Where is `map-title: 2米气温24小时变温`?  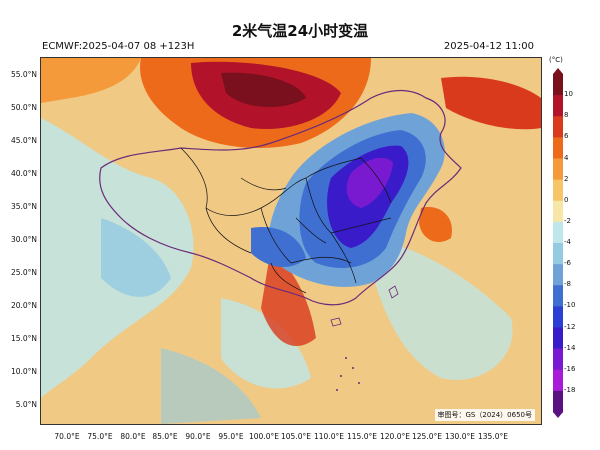 map-title: 2米气温24小时变温 is located at coordinates (300, 31).